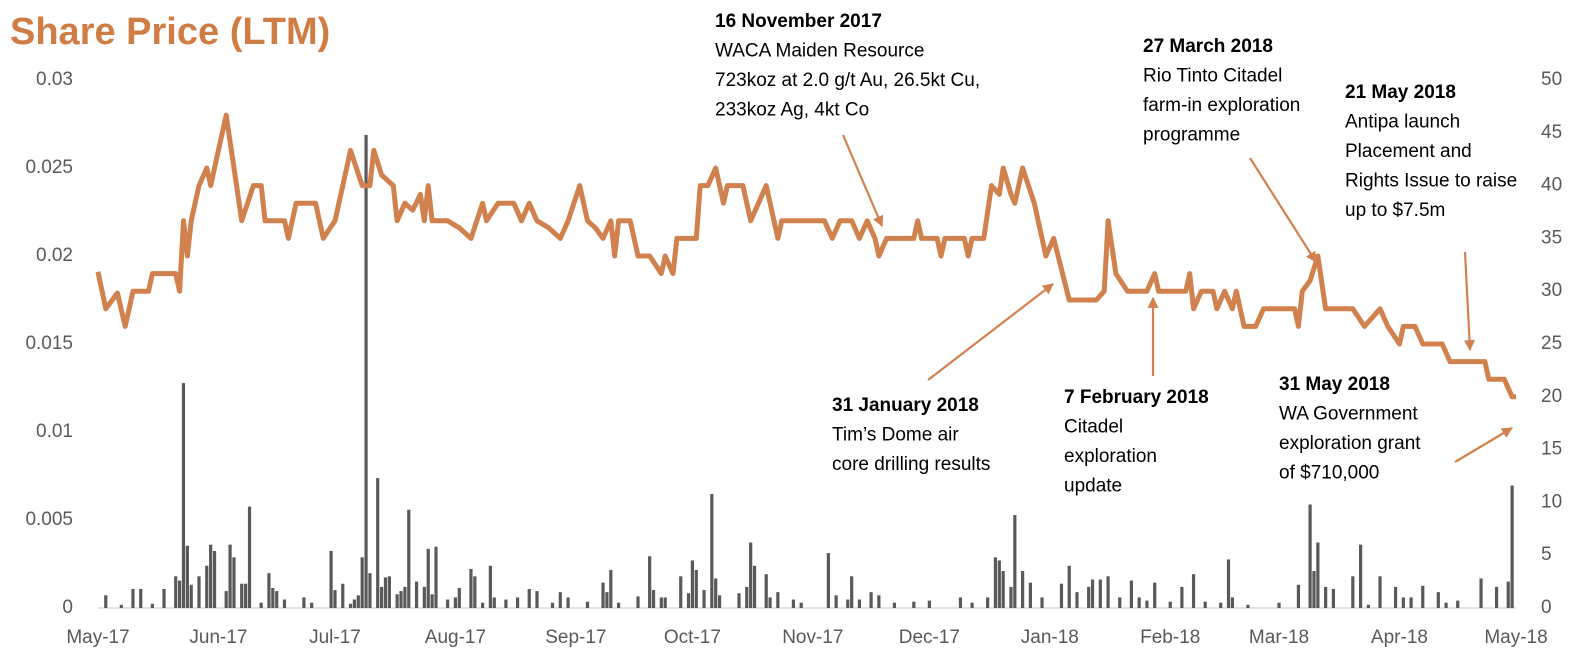 The height and width of the screenshot is (653, 1572). I want to click on y-tick-label: 0, so click(67, 607).